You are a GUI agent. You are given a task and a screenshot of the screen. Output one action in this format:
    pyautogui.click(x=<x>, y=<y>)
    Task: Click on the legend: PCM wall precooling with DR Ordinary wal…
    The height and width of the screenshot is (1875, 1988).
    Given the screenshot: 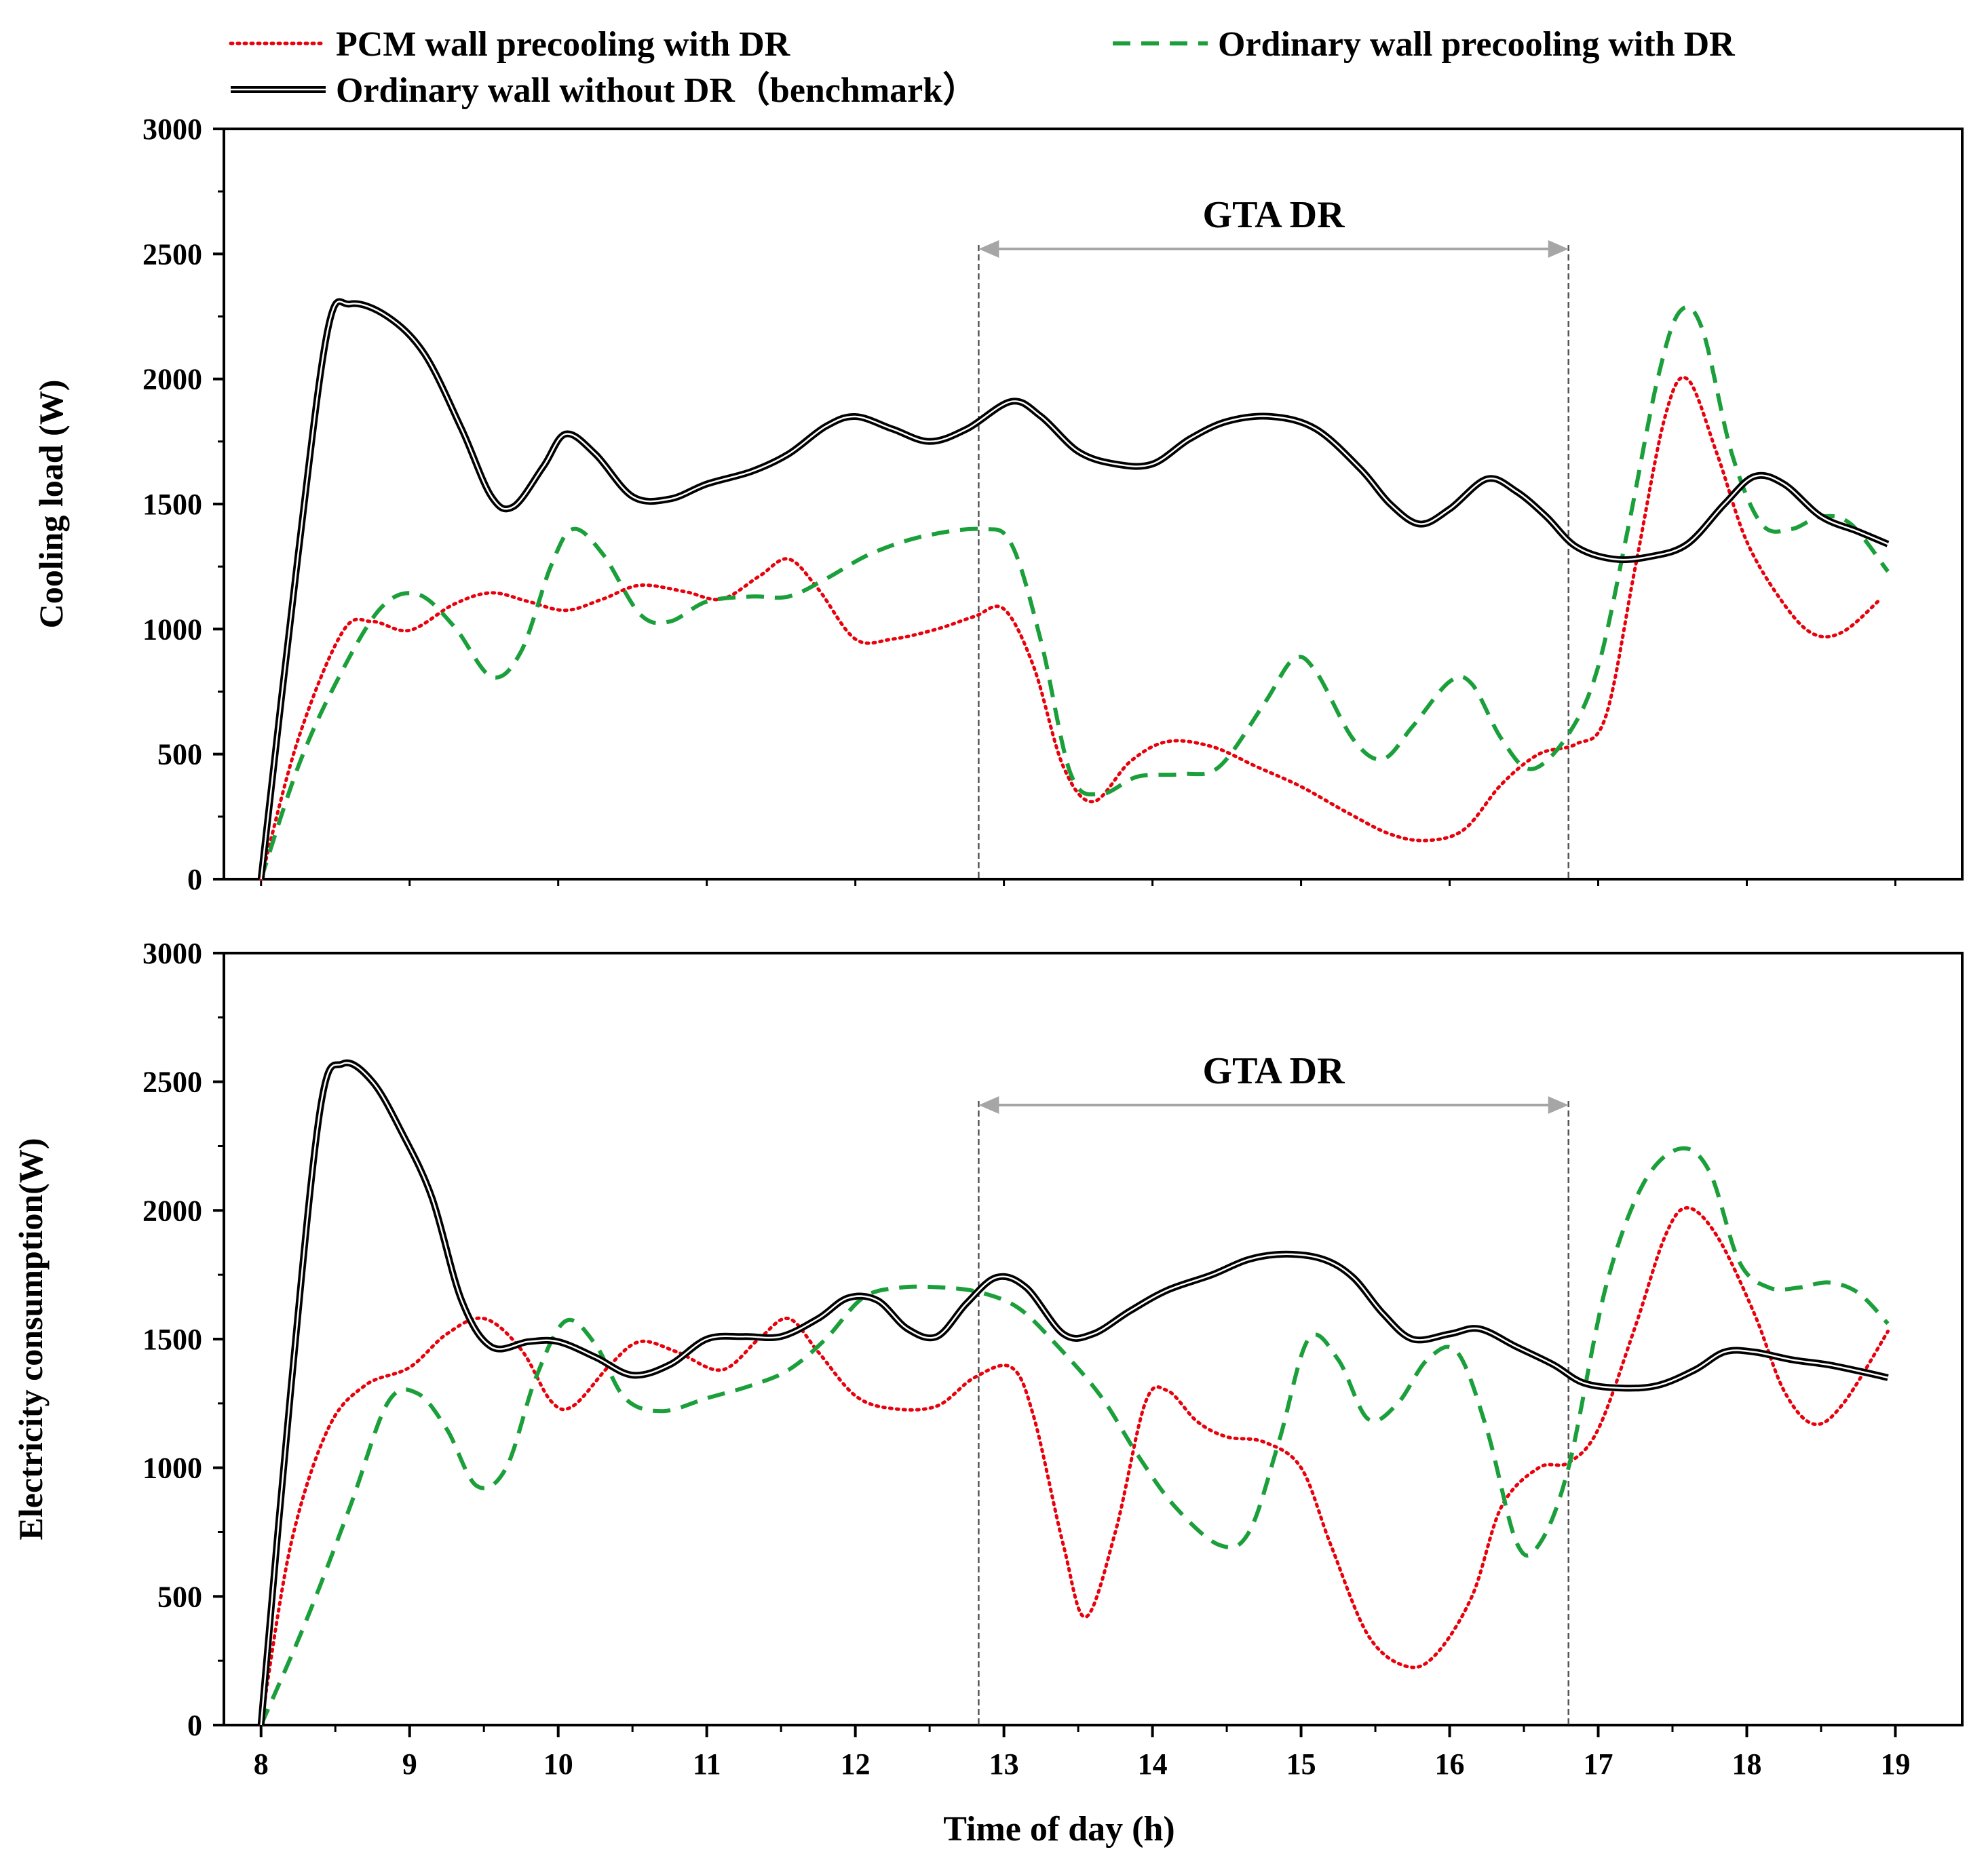 What is the action you would take?
    pyautogui.click(x=982, y=67)
    